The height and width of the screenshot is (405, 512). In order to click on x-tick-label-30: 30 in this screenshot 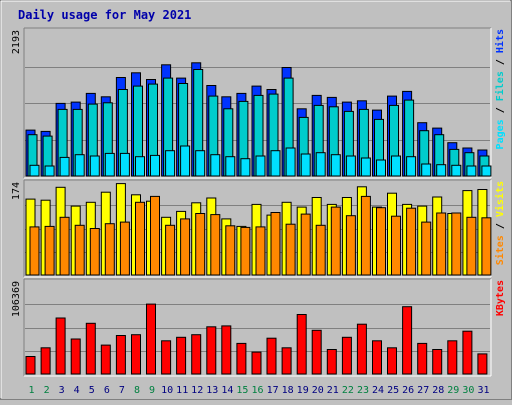, I will do `click(468, 390)`.